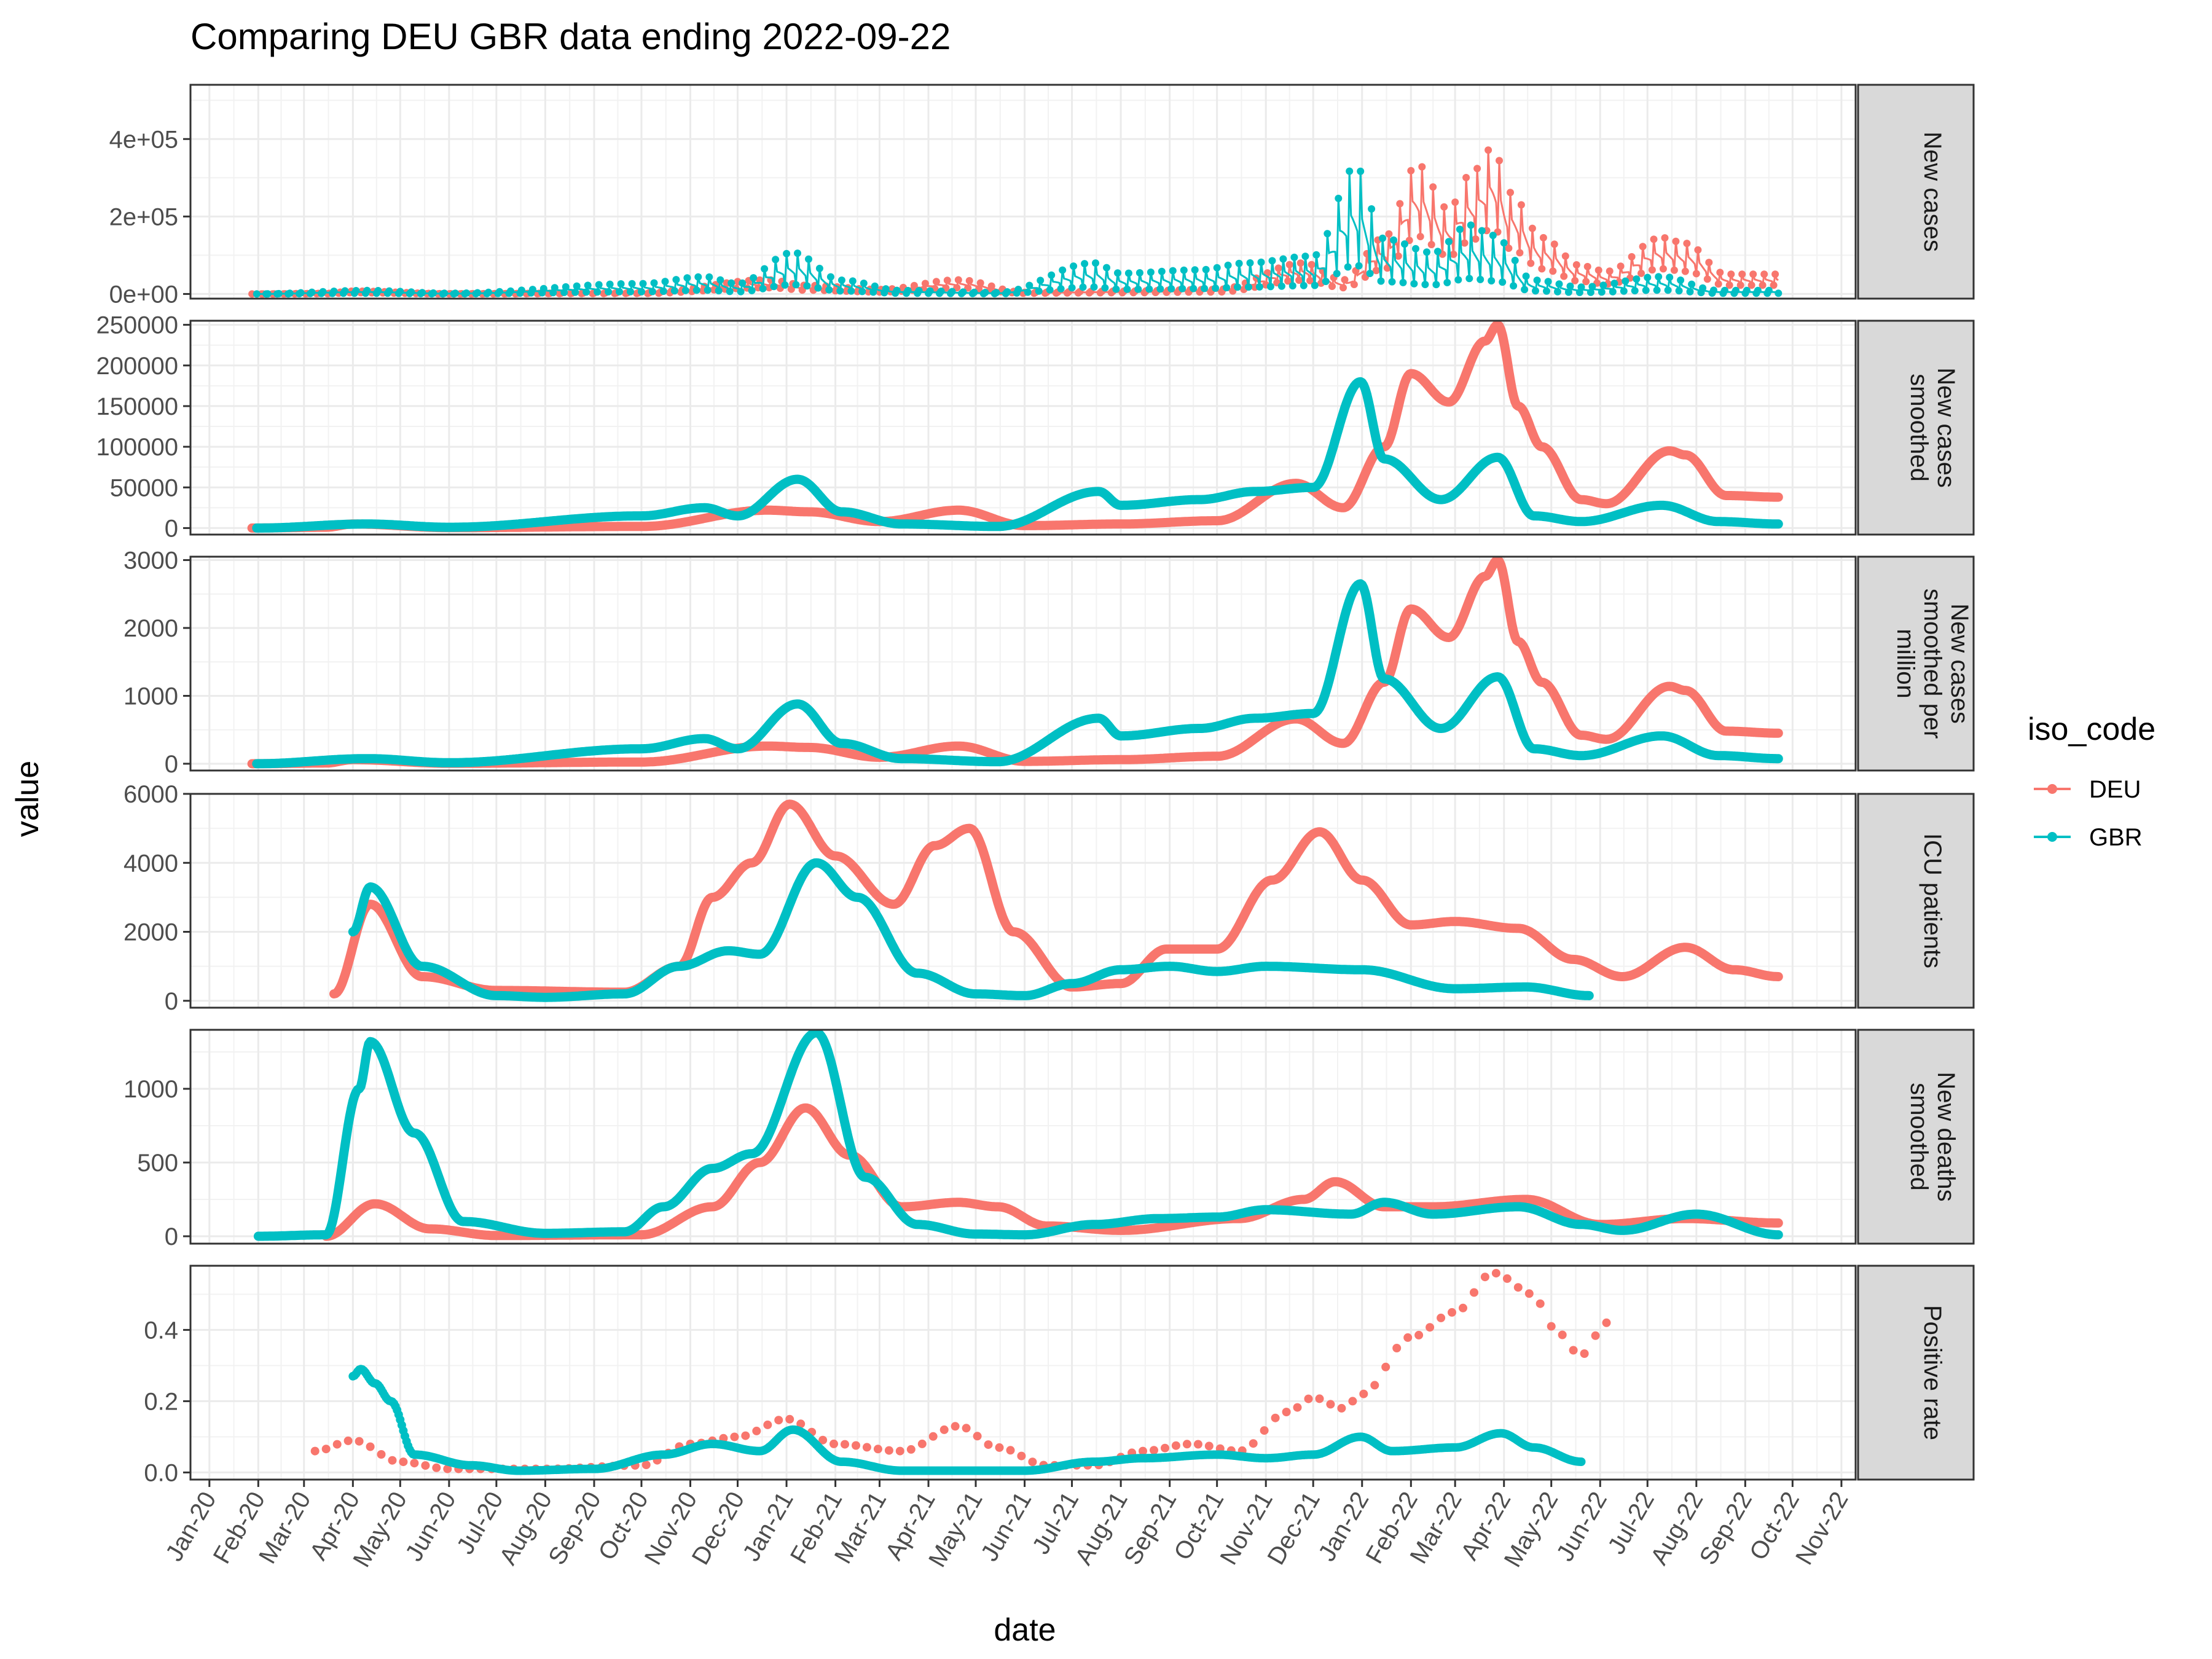  What do you see at coordinates (144, 487) in the screenshot?
I see `y-tick-label: 50000` at bounding box center [144, 487].